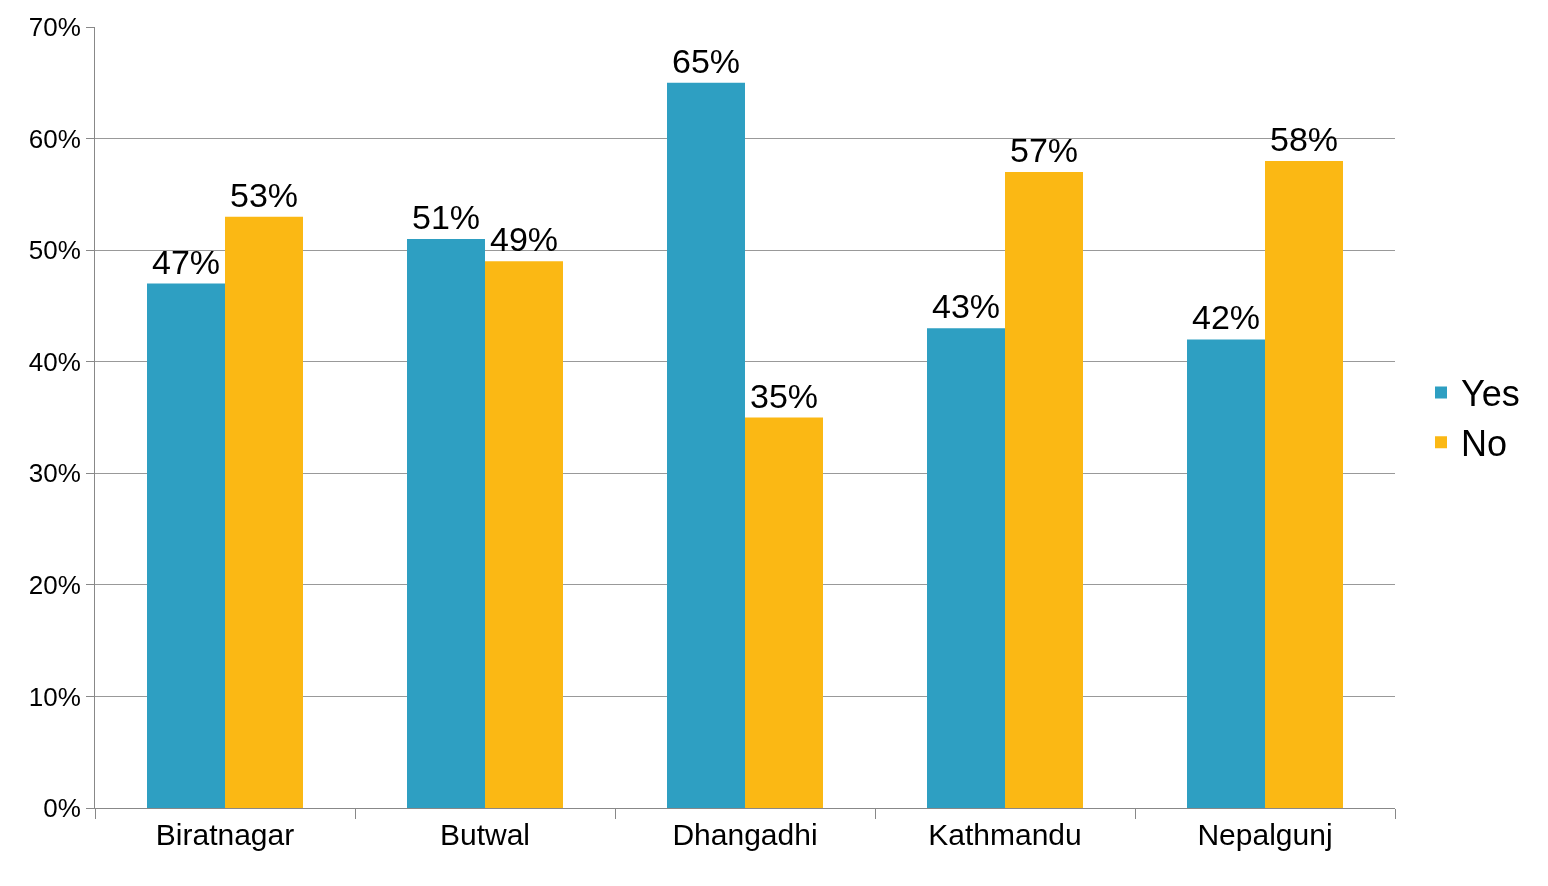 The height and width of the screenshot is (886, 1548). I want to click on y-tick-label: 50%, so click(54, 250).